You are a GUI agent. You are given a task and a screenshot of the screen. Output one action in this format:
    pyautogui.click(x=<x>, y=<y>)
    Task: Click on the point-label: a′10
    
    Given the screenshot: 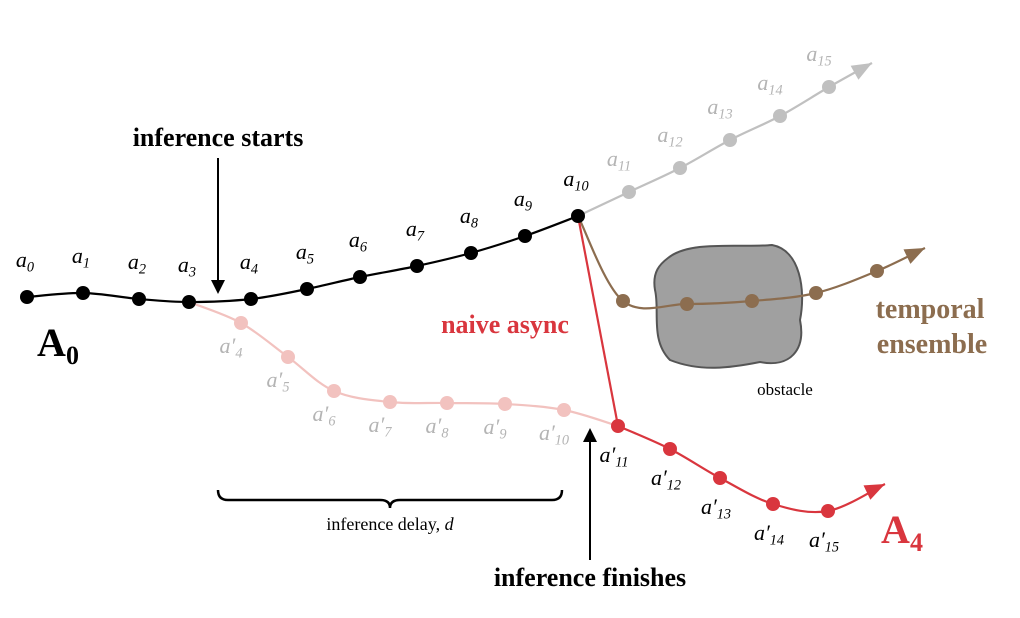 What is the action you would take?
    pyautogui.click(x=554, y=434)
    